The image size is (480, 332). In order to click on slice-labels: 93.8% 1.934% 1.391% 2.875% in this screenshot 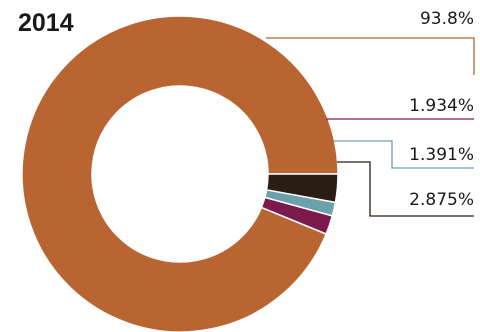, I will do `click(441, 109)`.